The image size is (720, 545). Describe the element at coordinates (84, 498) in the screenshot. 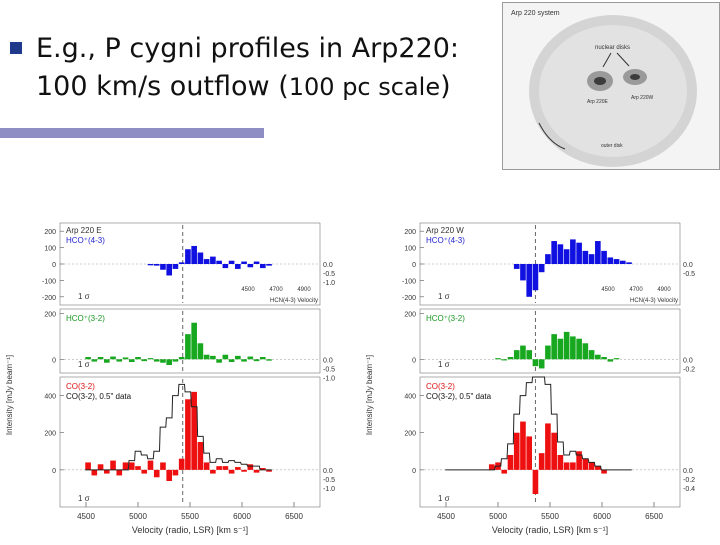

I see `arp220e-sigma-label: 1 σ` at that location.